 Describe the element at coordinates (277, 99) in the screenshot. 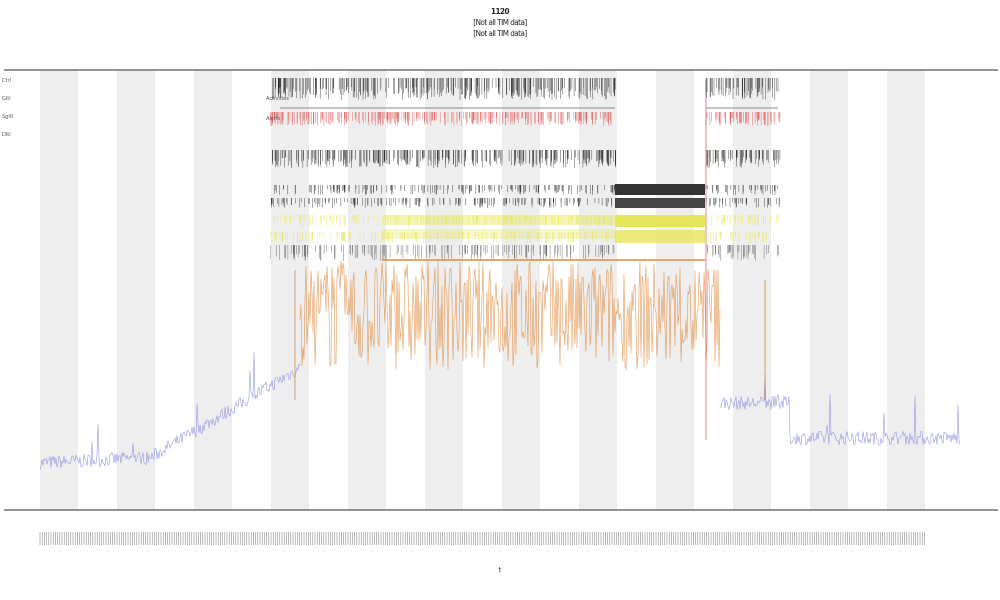

I see `track-label: Activities` at that location.